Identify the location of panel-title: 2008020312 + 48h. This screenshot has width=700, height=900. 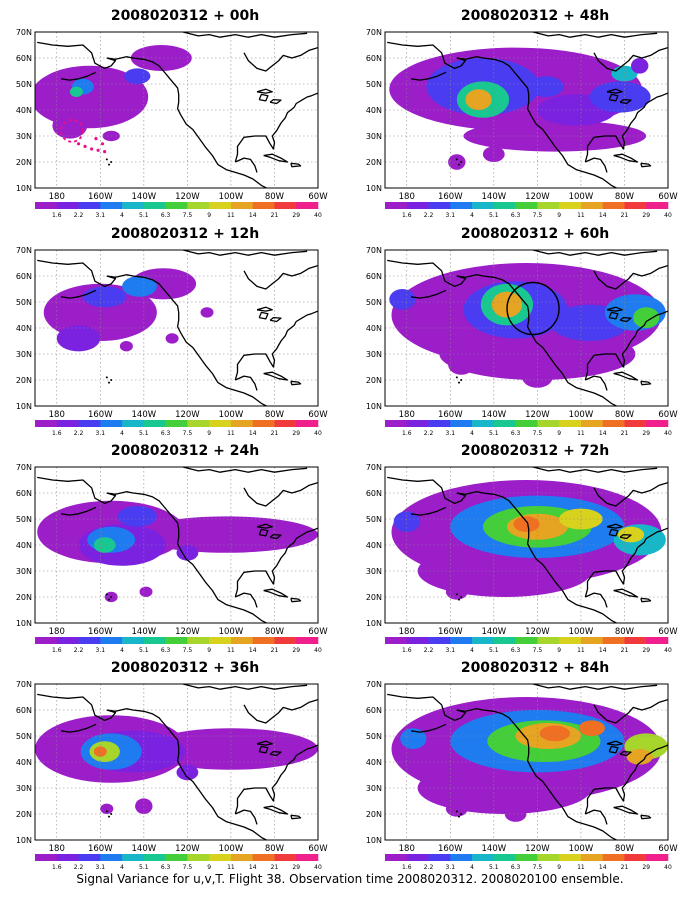
(535, 16).